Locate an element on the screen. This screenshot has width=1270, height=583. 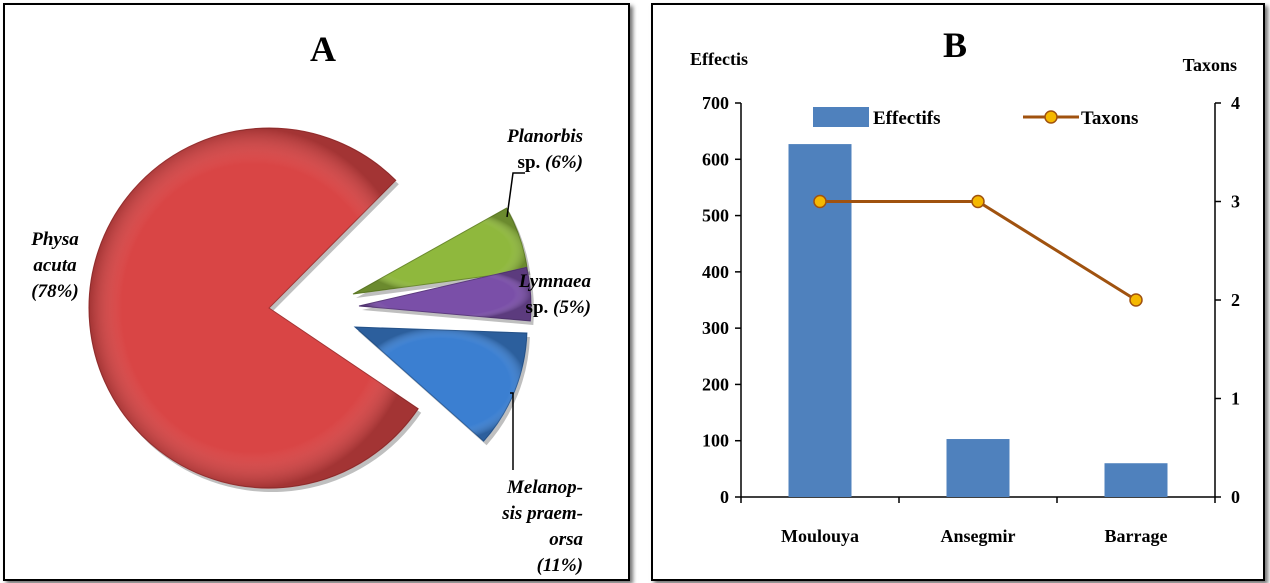
pie-slice-planorbis is located at coordinates (441, 252).